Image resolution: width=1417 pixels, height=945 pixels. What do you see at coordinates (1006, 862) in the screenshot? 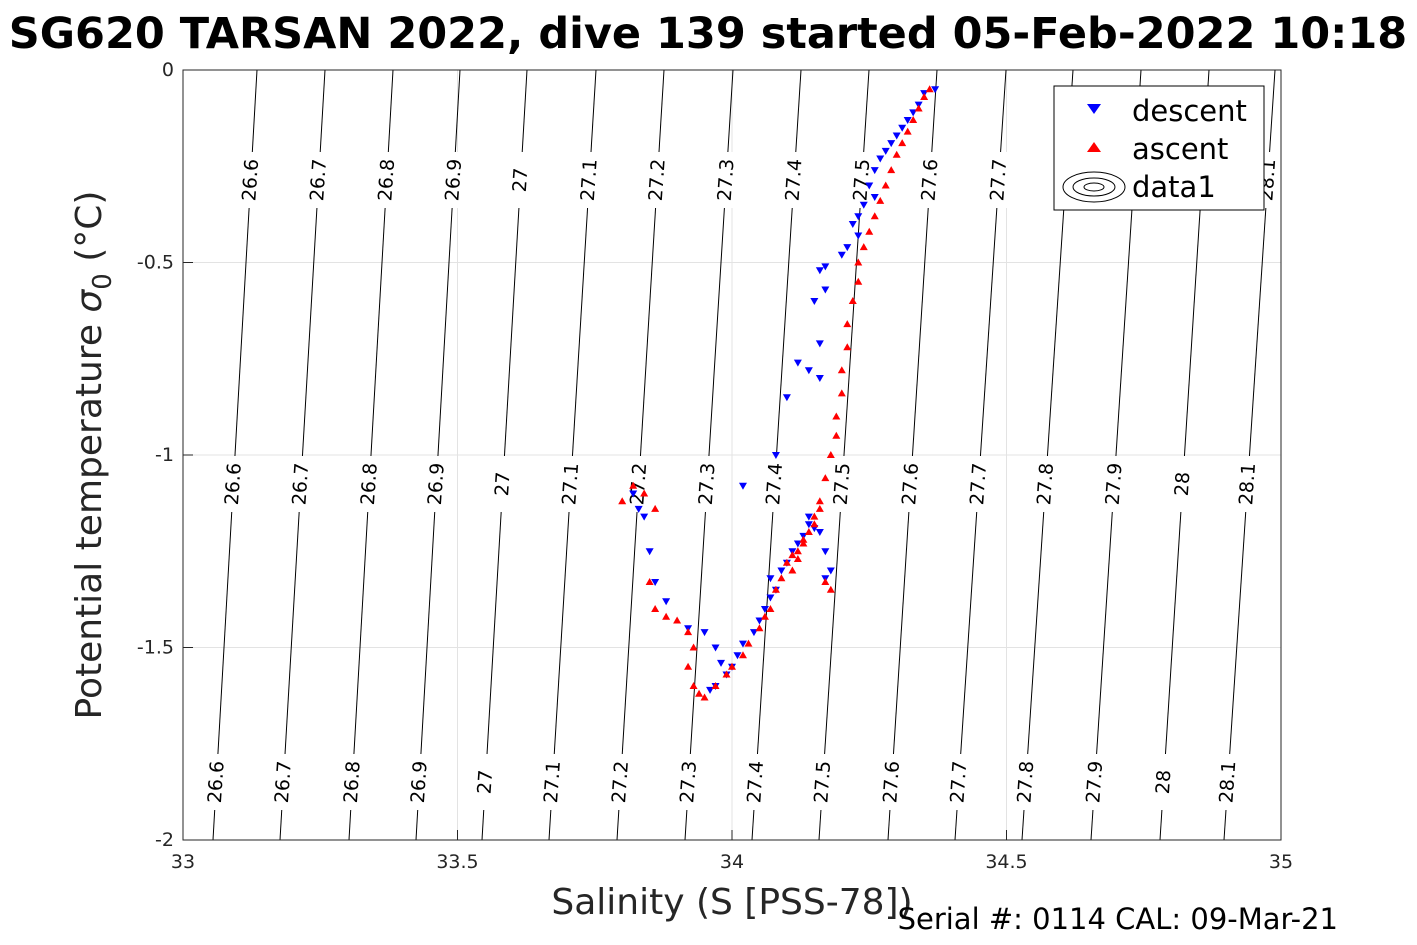
I see `x-tick-label: 34.5` at bounding box center [1006, 862].